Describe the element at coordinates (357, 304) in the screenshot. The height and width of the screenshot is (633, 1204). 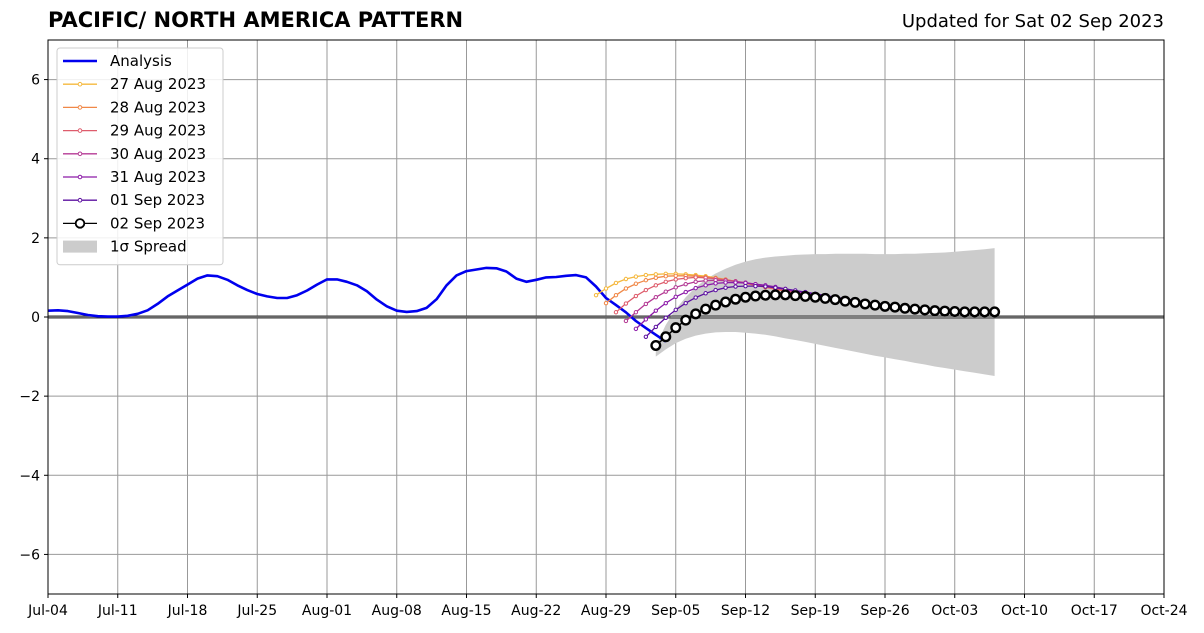
I see `analysis-line` at that location.